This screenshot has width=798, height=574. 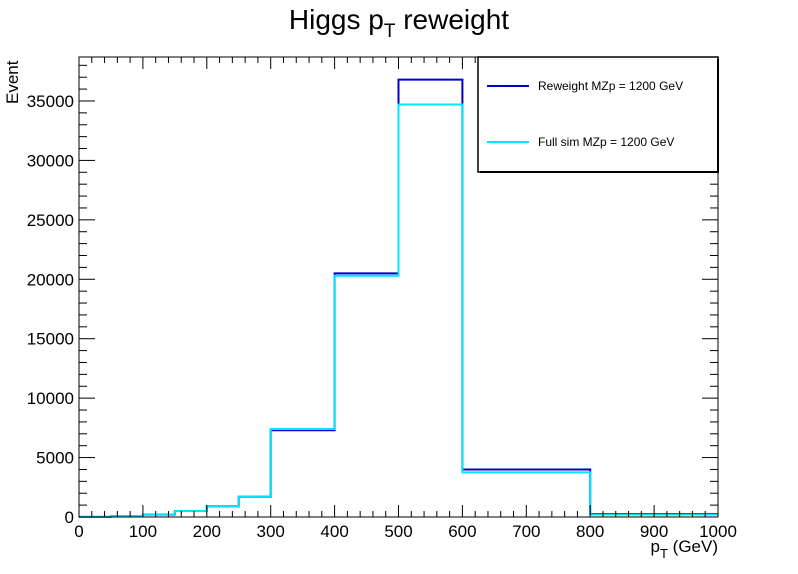 What do you see at coordinates (50, 220) in the screenshot?
I see `y-tick-label: 25000` at bounding box center [50, 220].